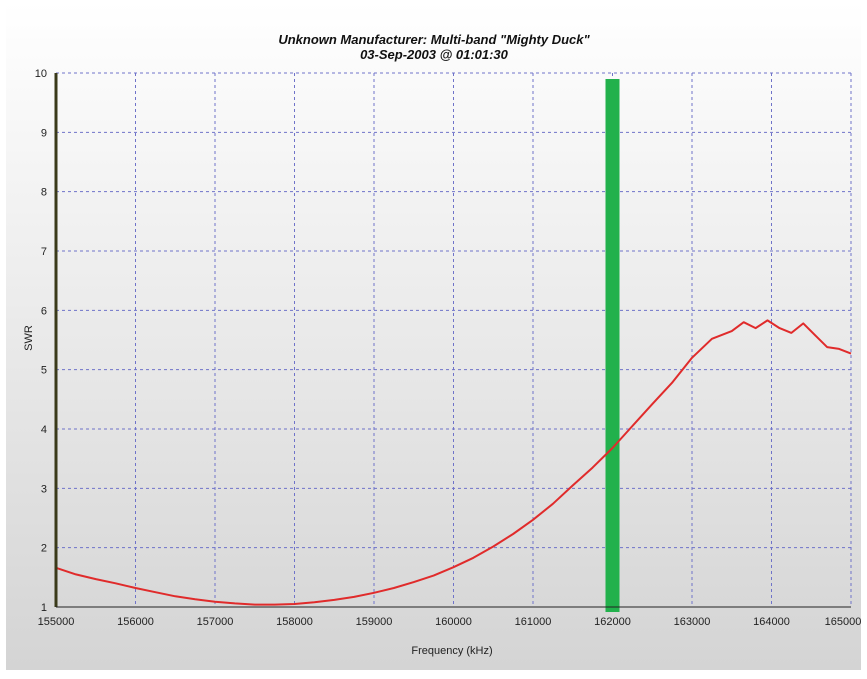  Describe the element at coordinates (56, 622) in the screenshot. I see `x-tick-label: 155000` at that location.